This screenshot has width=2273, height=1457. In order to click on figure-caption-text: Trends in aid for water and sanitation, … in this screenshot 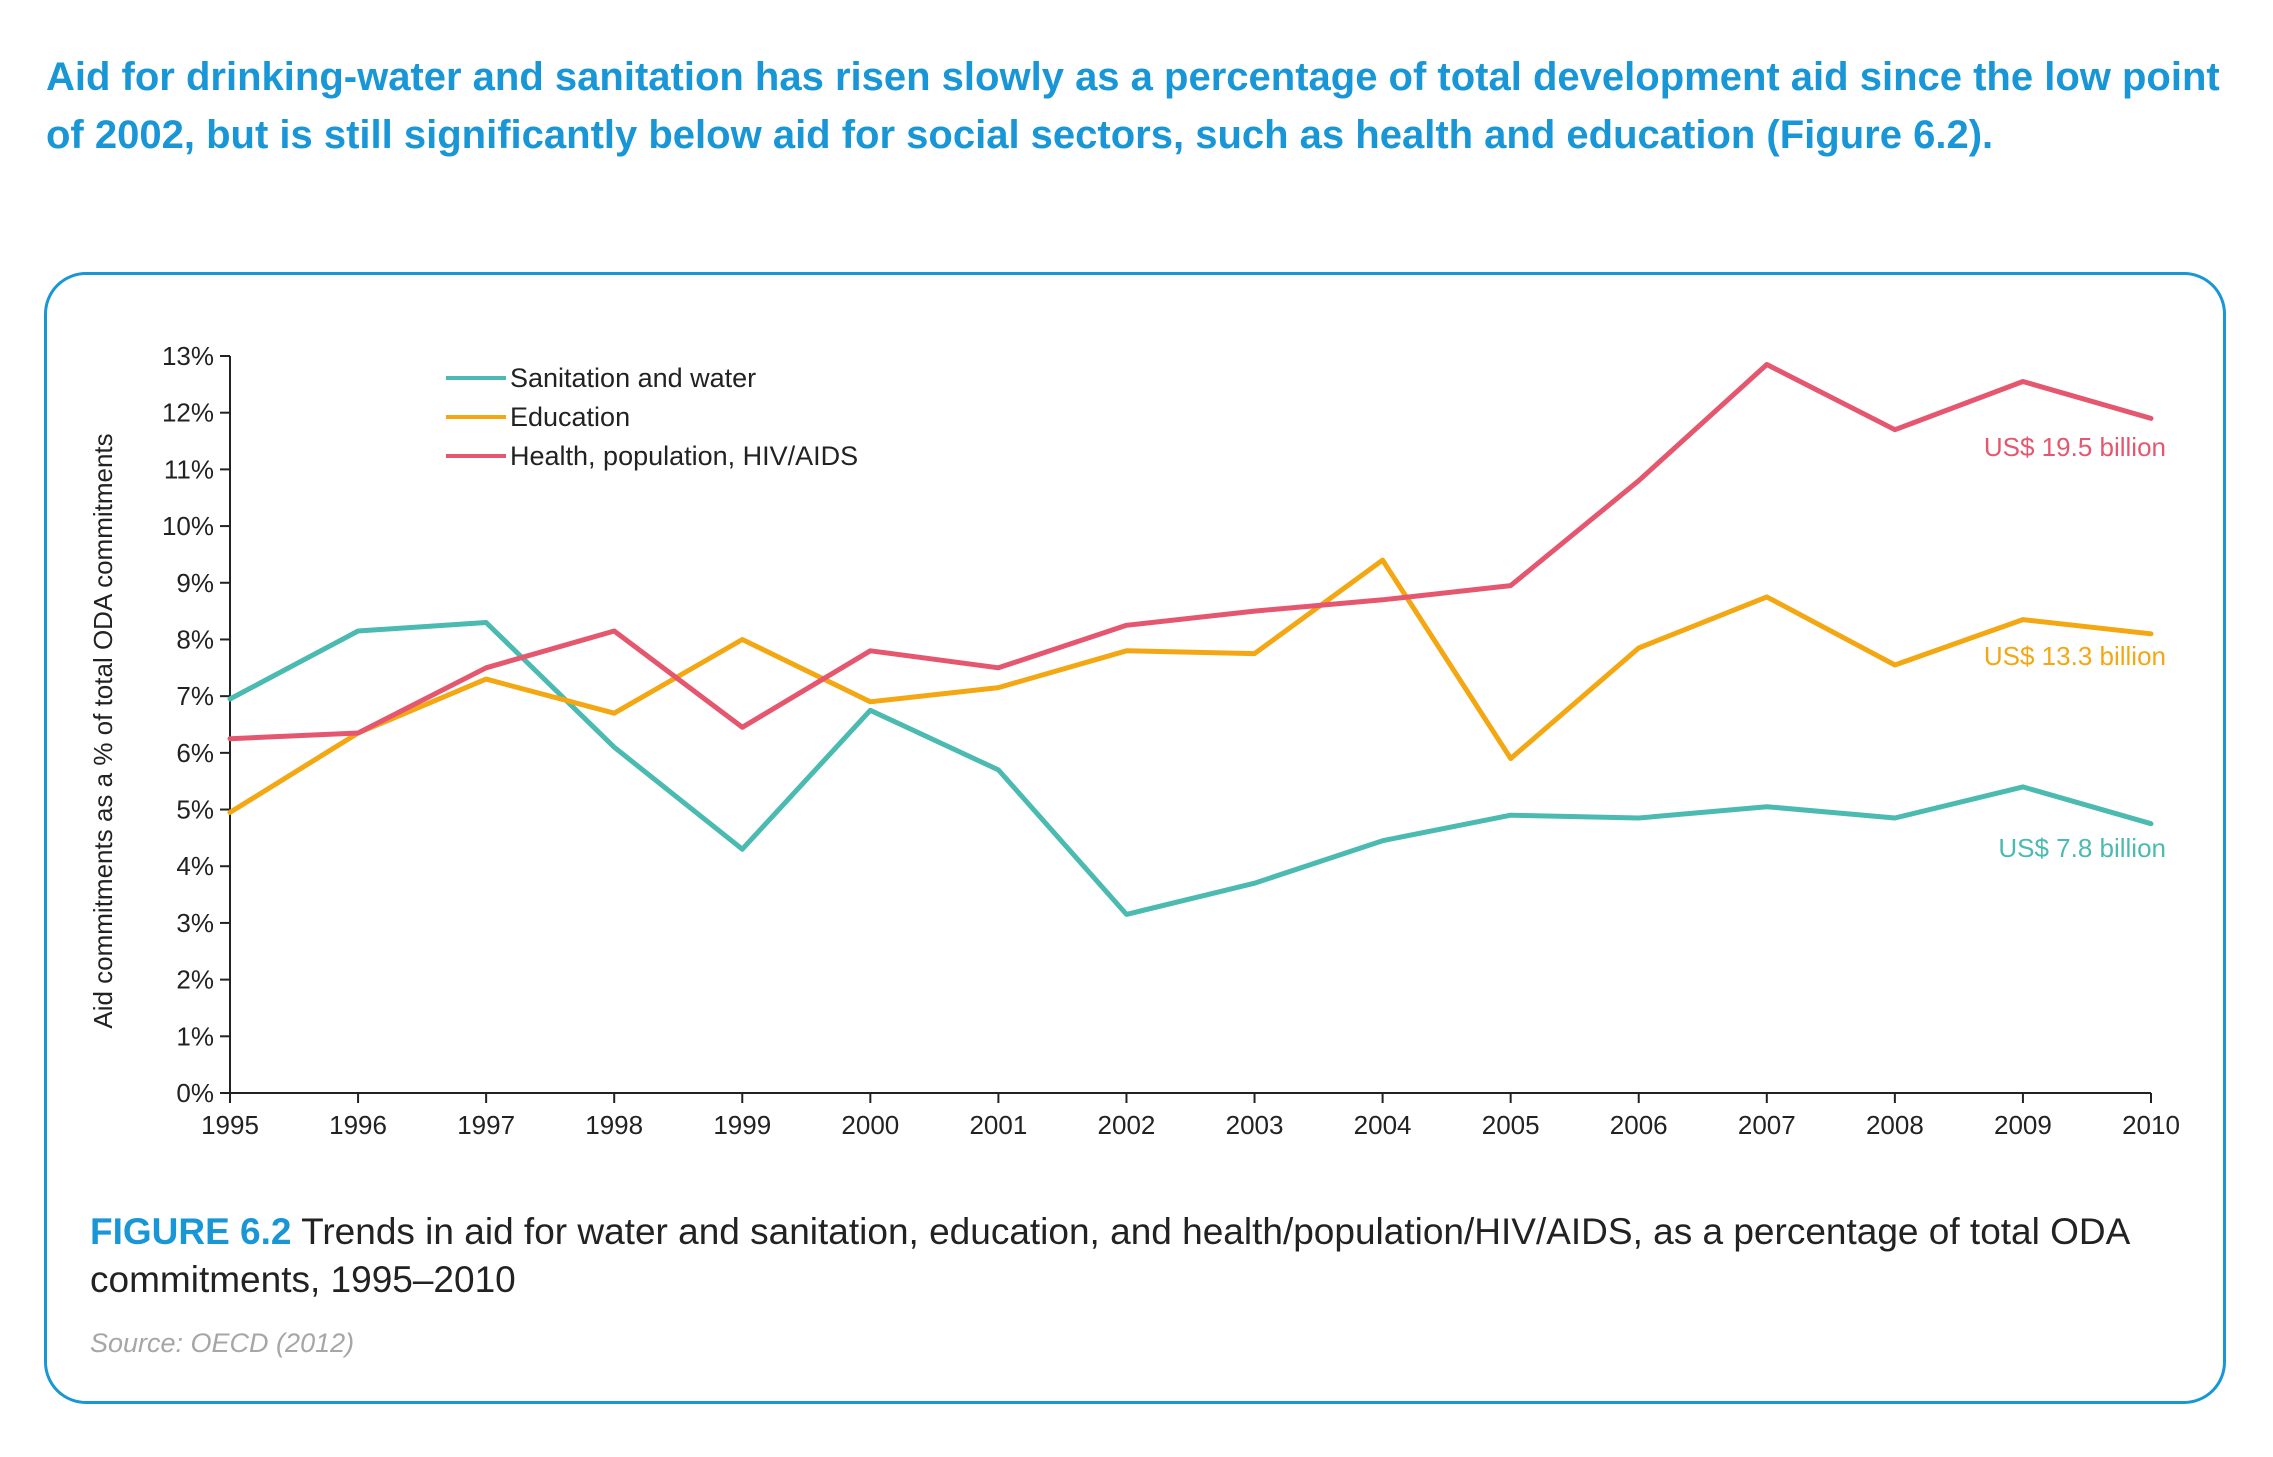, I will do `click(1109, 1255)`.